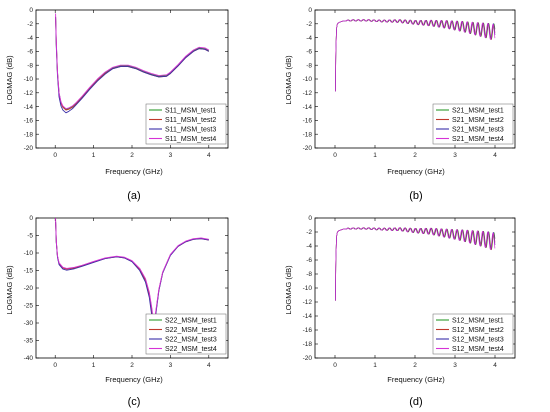 The width and height of the screenshot is (550, 412). Describe the element at coordinates (29, 134) in the screenshot. I see `panel-a-ytick-label: -18` at that location.